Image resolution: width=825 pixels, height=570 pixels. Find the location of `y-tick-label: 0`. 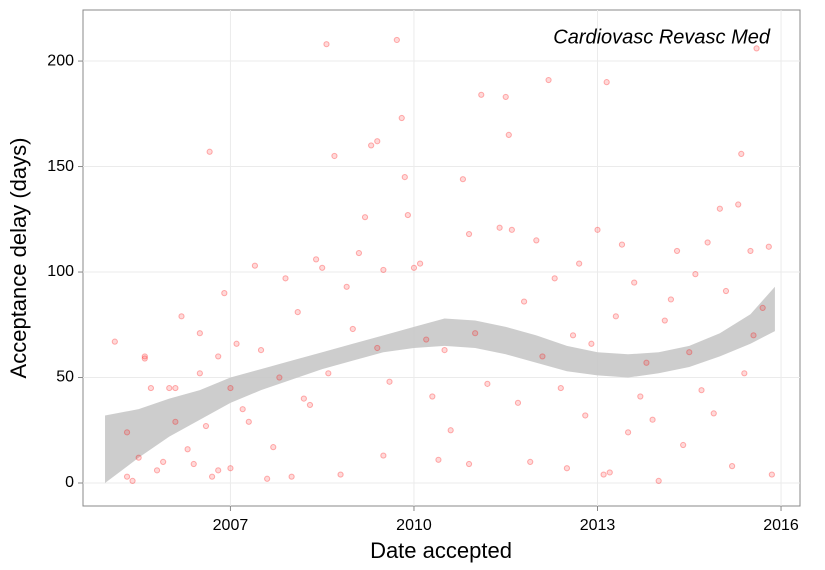

y-tick-label: 0 is located at coordinates (69, 482).